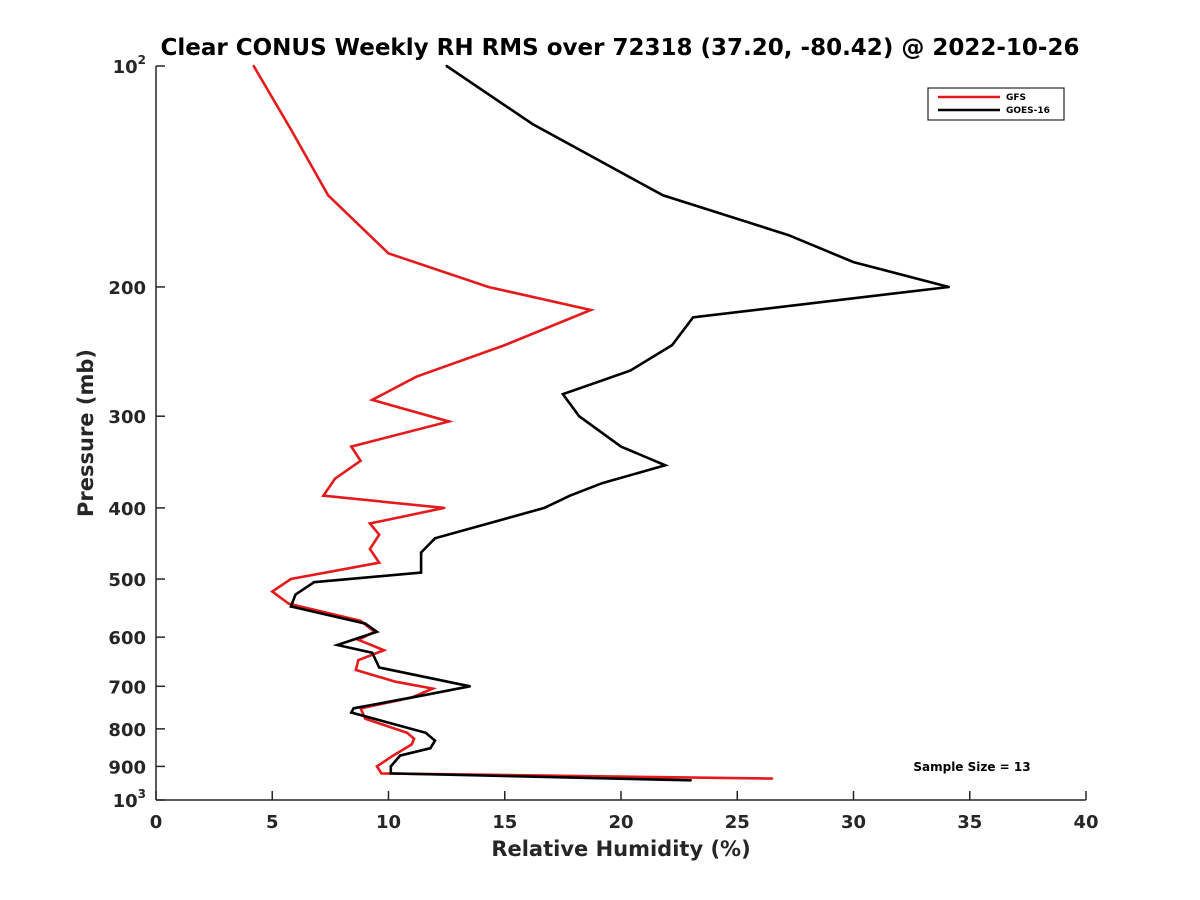  What do you see at coordinates (127, 580) in the screenshot?
I see `y-tick-label: 500` at bounding box center [127, 580].